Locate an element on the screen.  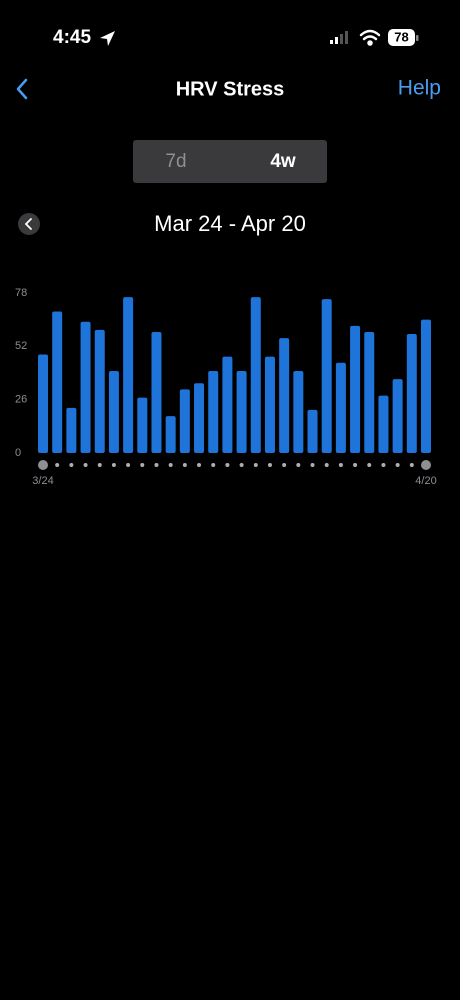
x-tick-label: 3/24 is located at coordinates (42, 481).